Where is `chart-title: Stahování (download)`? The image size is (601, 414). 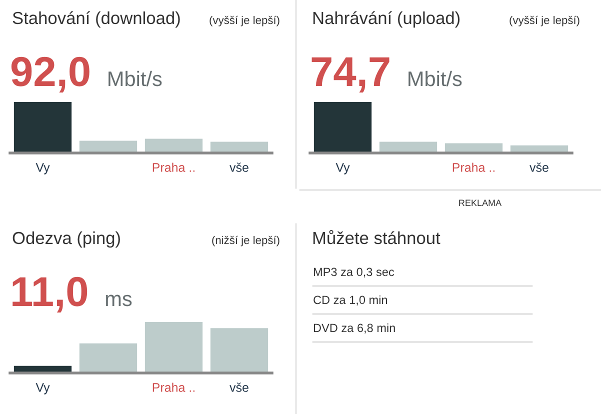
chart-title: Stahování (download) is located at coordinates (96, 19).